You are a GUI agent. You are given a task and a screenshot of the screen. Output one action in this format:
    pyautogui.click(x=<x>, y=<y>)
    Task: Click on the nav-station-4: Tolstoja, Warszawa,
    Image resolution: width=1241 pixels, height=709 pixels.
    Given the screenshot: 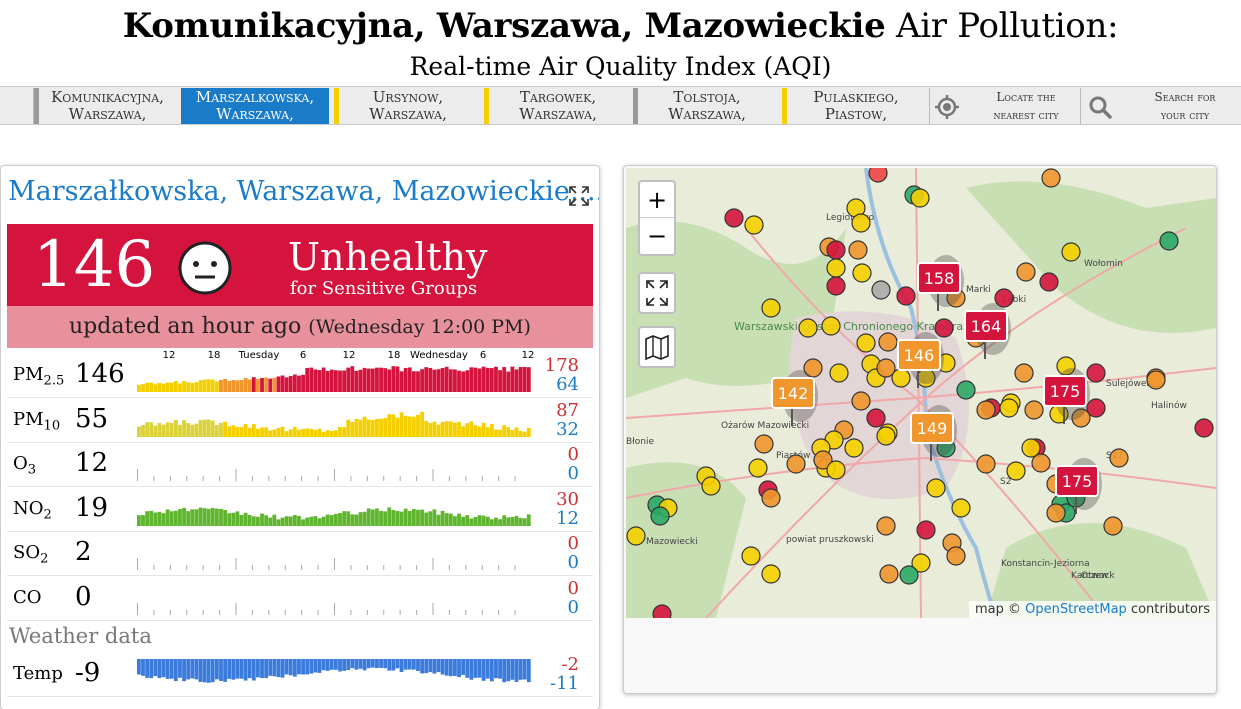 What is the action you would take?
    pyautogui.click(x=707, y=106)
    